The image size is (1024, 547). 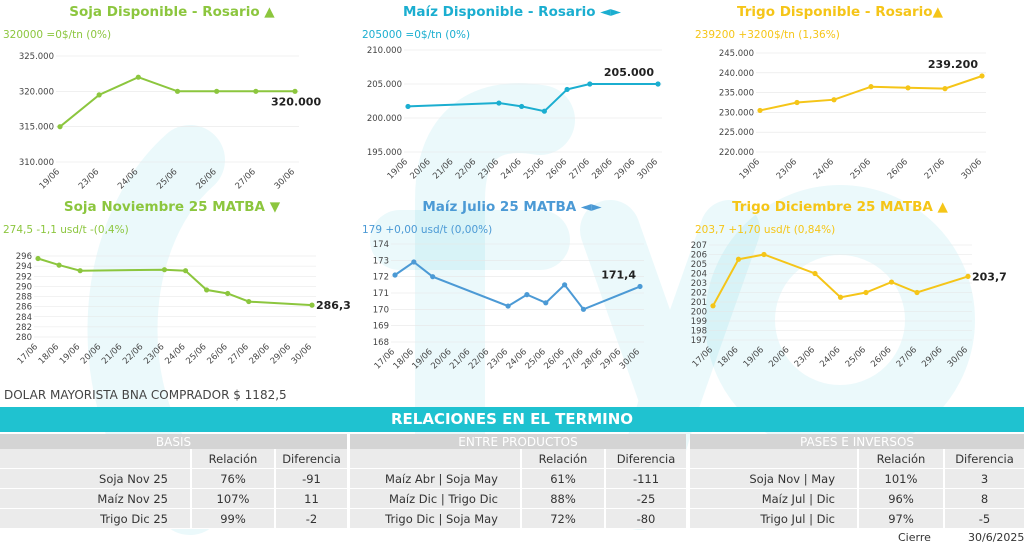 I want to click on row-rel: 101%, so click(x=900, y=478).